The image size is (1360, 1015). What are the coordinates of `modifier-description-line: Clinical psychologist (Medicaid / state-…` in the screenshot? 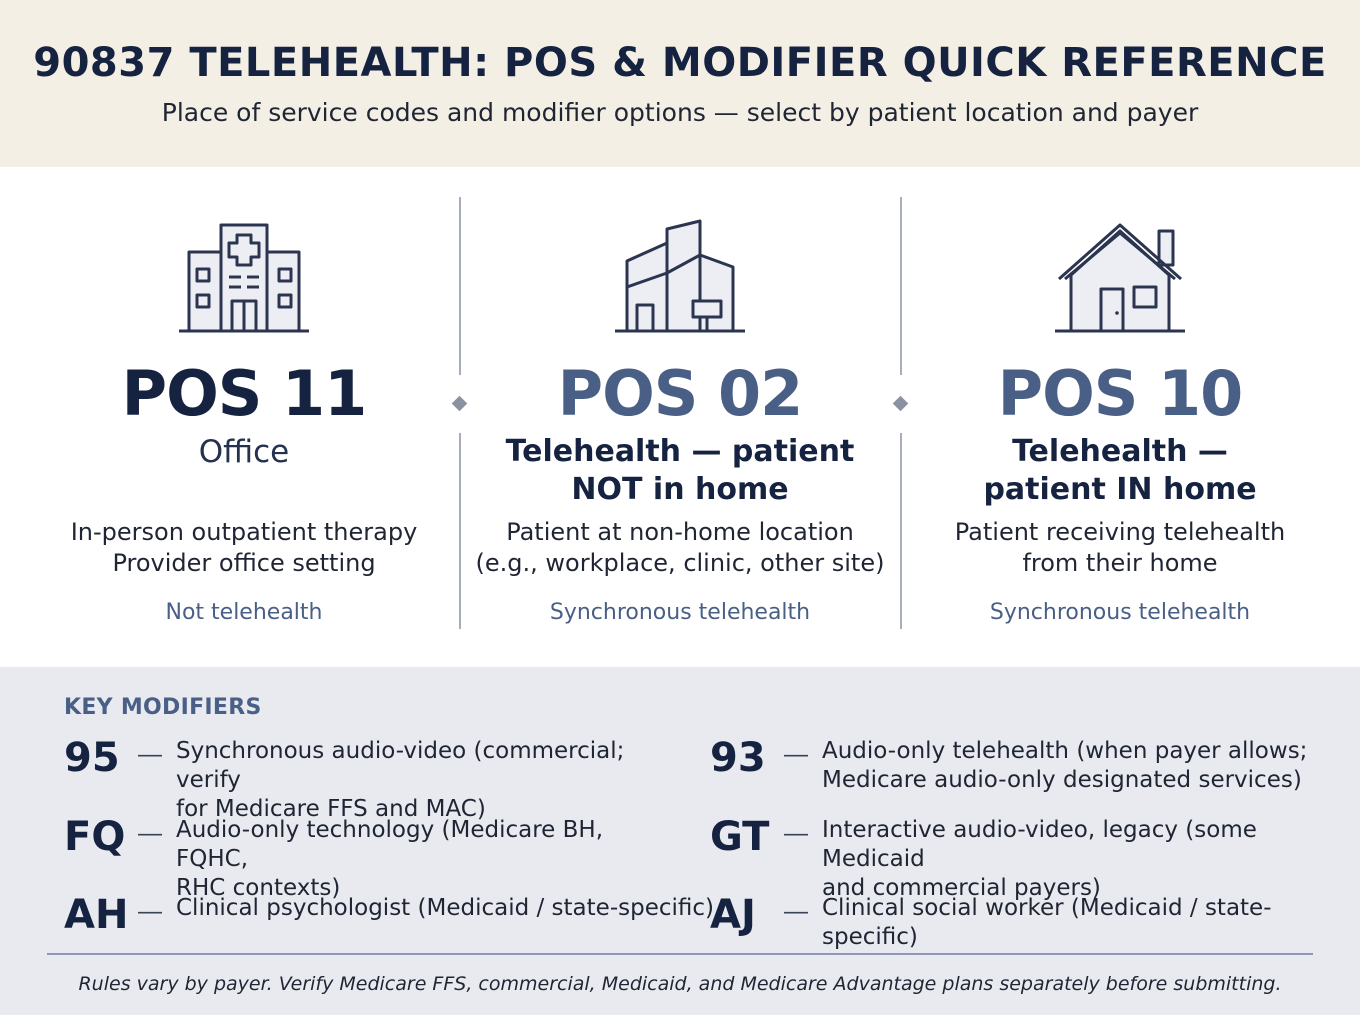 It's located at (445, 908).